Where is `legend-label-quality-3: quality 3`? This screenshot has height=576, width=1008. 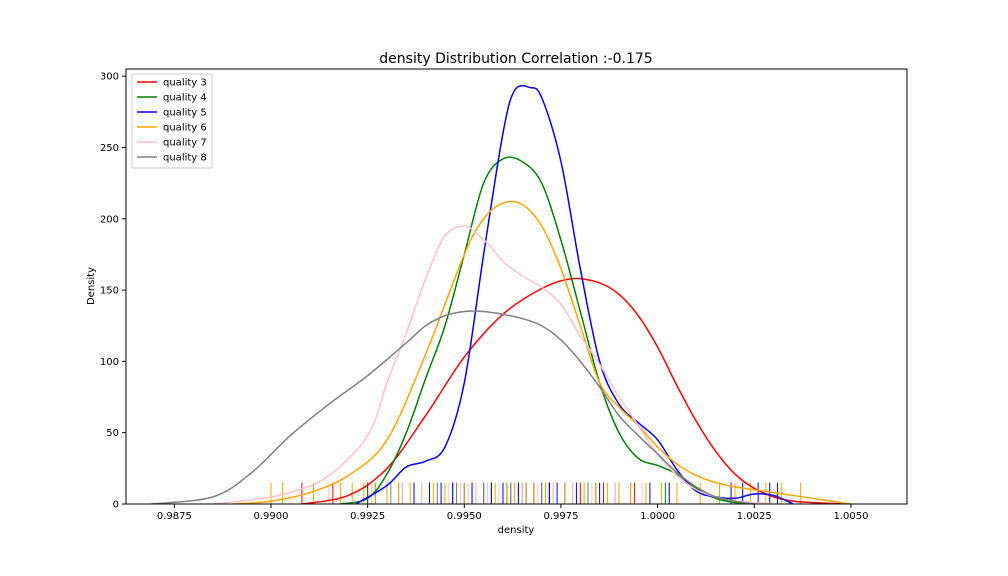 legend-label-quality-3: quality 3 is located at coordinates (185, 83).